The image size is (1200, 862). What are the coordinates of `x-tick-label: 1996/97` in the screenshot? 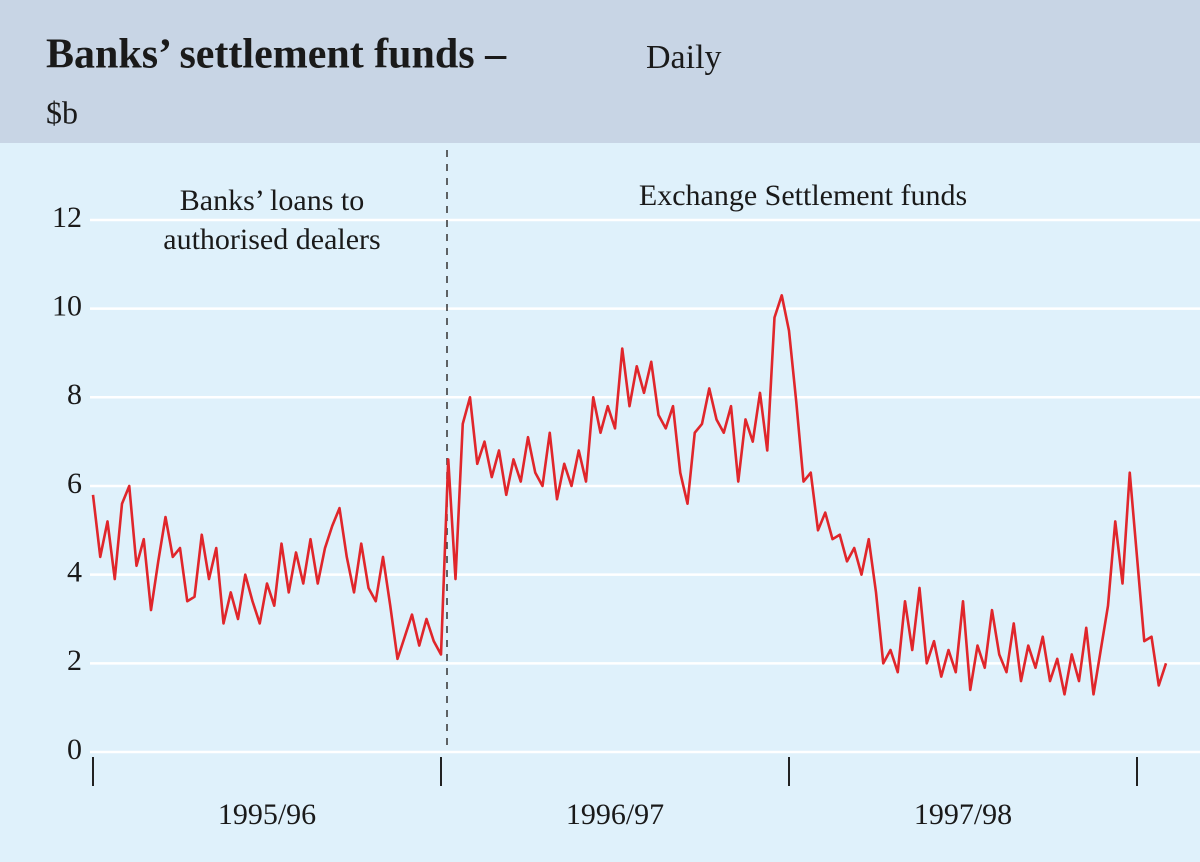 It's located at (615, 814).